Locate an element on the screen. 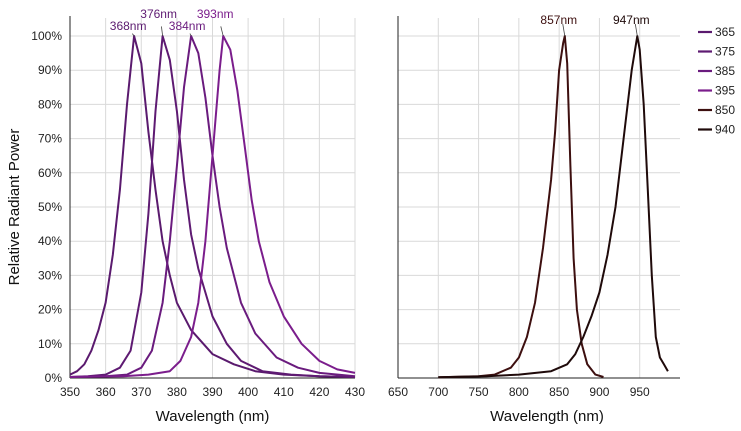 Image resolution: width=741 pixels, height=431 pixels. peak-label-393nm: 393nm is located at coordinates (215, 14).